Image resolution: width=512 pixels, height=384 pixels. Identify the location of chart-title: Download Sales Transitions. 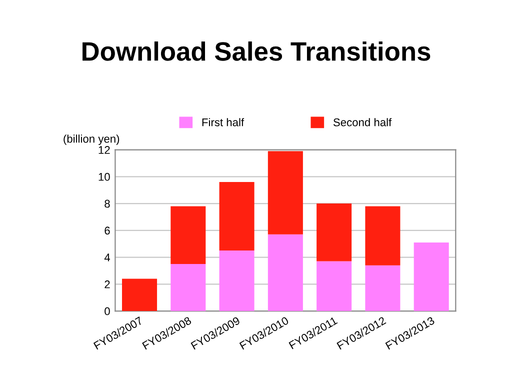
(256, 51).